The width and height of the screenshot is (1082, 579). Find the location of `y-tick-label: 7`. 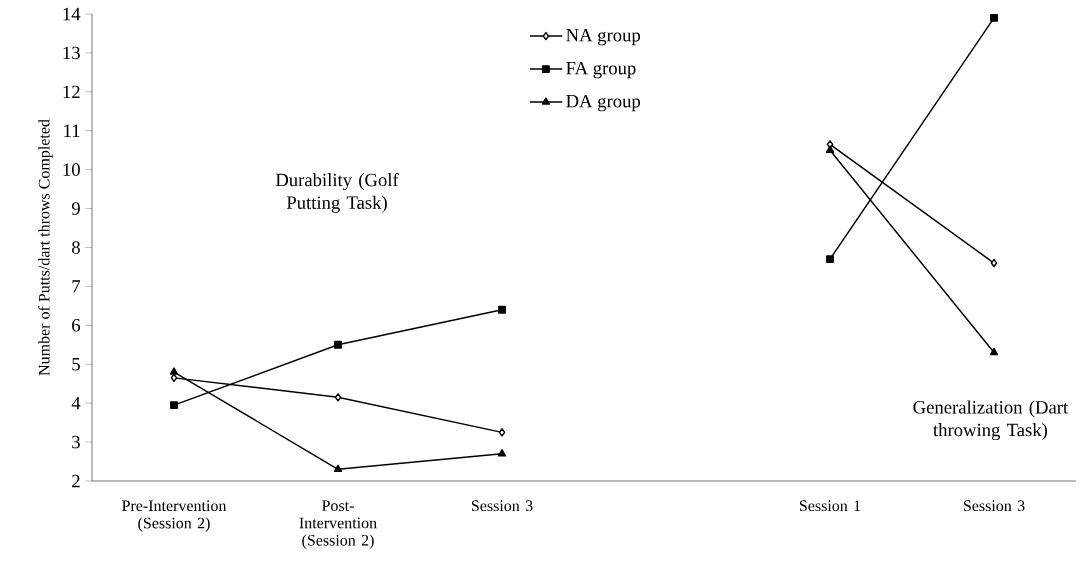

y-tick-label: 7 is located at coordinates (76, 286).